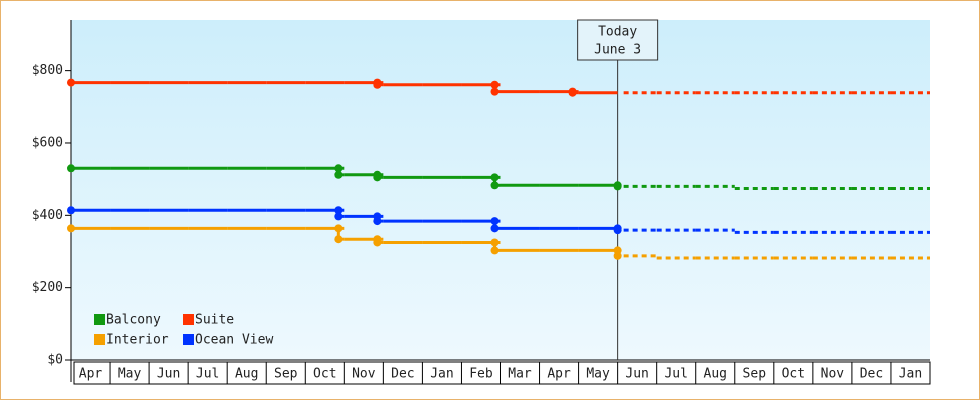  Describe the element at coordinates (47, 287) in the screenshot. I see `y-tick-label: $200` at that location.